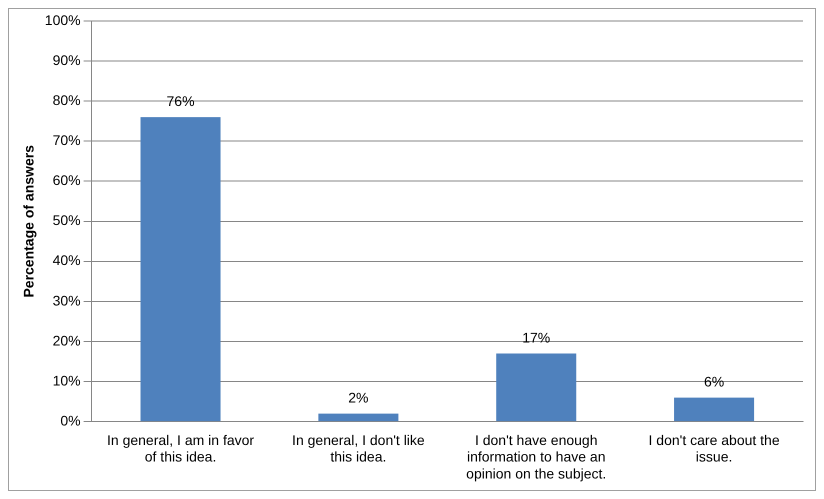  What do you see at coordinates (66, 140) in the screenshot?
I see `y-tick-label: 70%` at bounding box center [66, 140].